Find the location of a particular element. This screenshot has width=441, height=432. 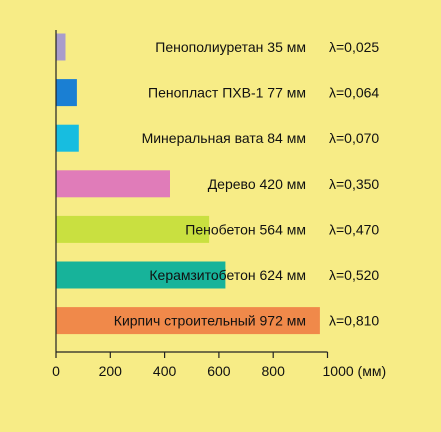

x-tick-label-2: 200 is located at coordinates (111, 371).